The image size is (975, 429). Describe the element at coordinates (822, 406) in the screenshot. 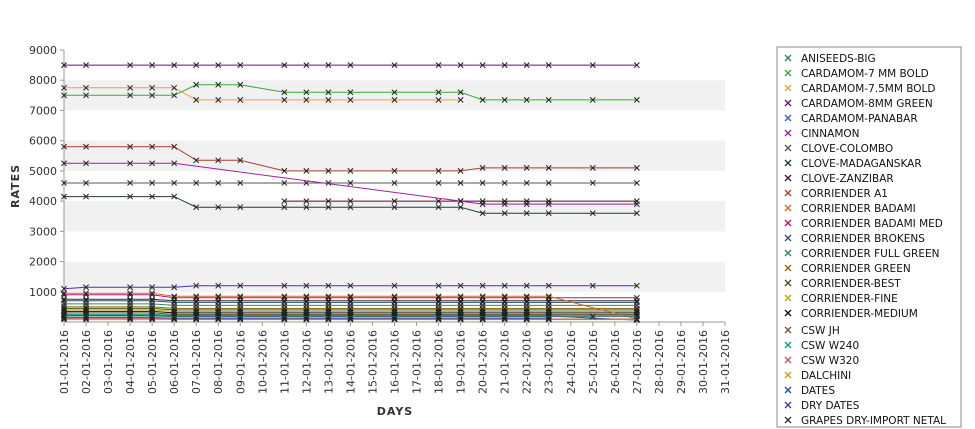

I see `legend-item: DRY DATES` at that location.